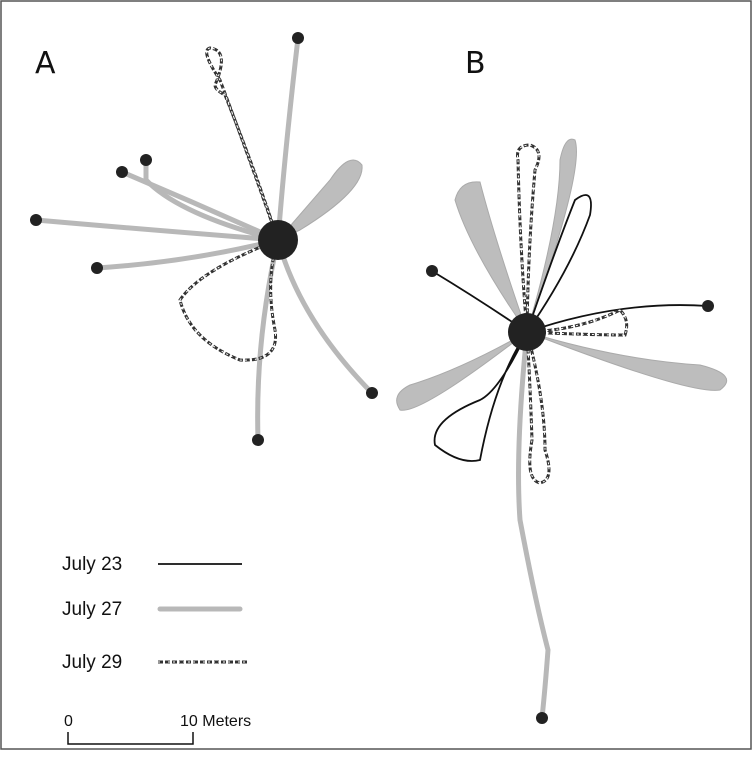 This screenshot has width=752, height=762. I want to click on scale-label: 0, so click(68, 721).